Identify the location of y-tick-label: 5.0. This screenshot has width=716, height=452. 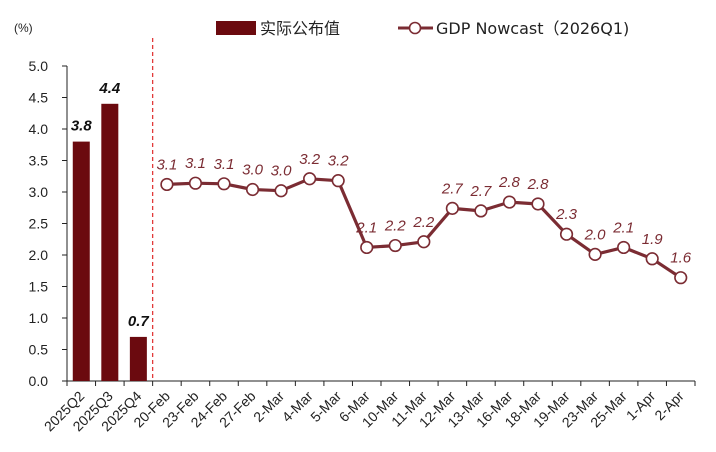
(39, 66).